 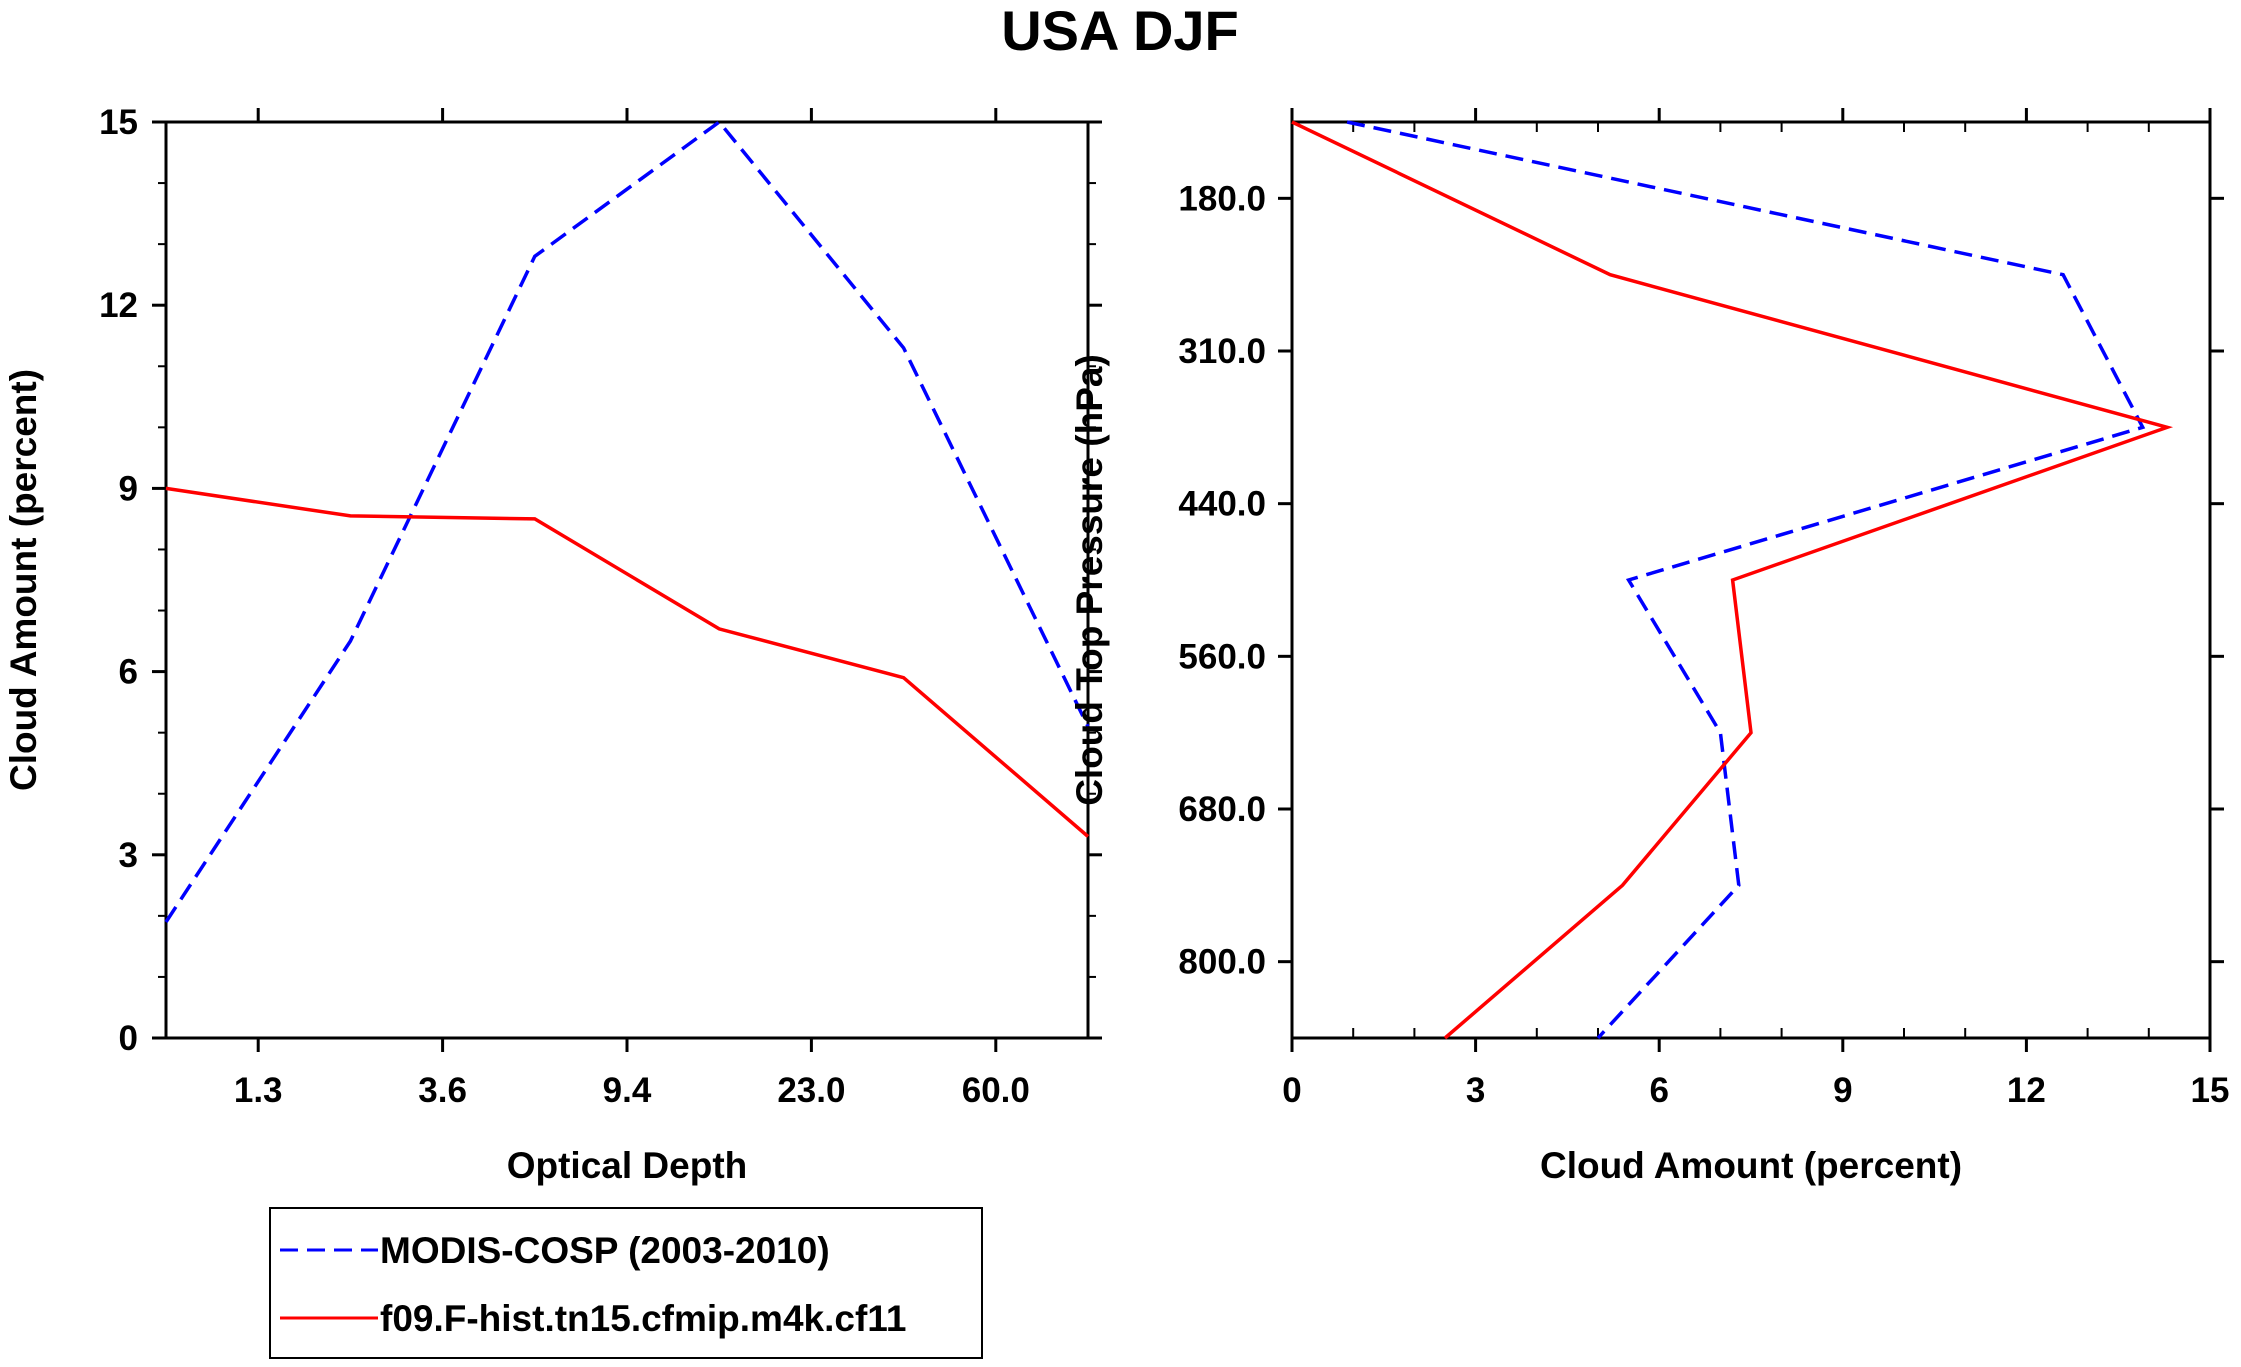 I want to click on left-x-tick-label-9-4: 9.4, so click(x=627, y=1090).